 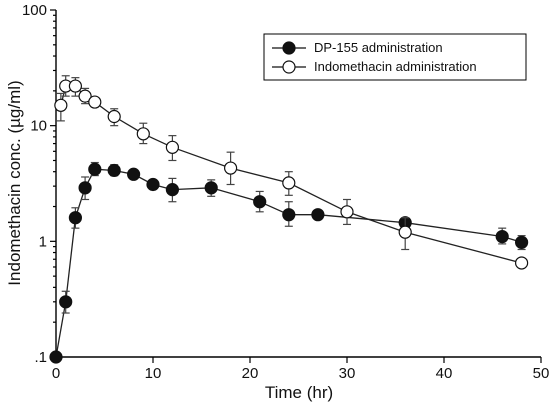 I want to click on legend-label-indomethacin: Indomethacin administration, so click(x=395, y=66).